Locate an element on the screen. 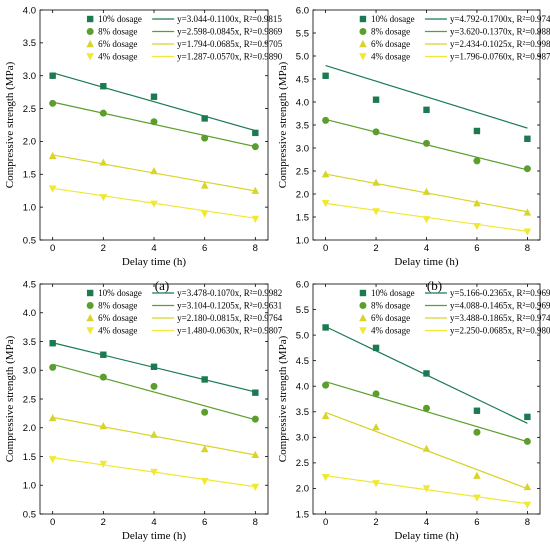 Image resolution: width=550 pixels, height=554 pixels. y-tick-label: 4.5 is located at coordinates (302, 361).